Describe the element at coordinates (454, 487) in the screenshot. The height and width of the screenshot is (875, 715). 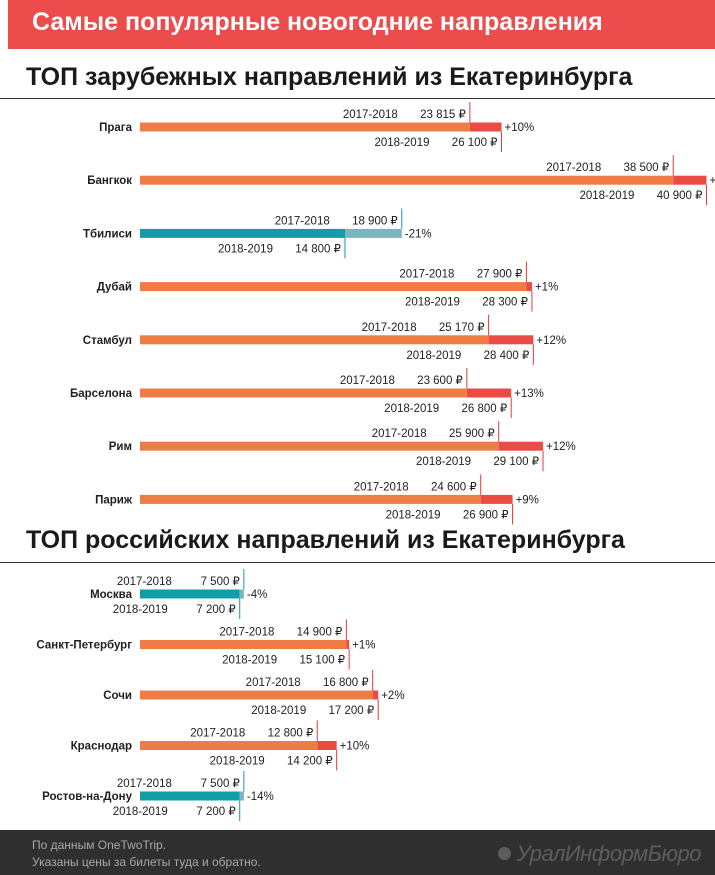
I see `value-label-2017: 24 600 ₽` at that location.